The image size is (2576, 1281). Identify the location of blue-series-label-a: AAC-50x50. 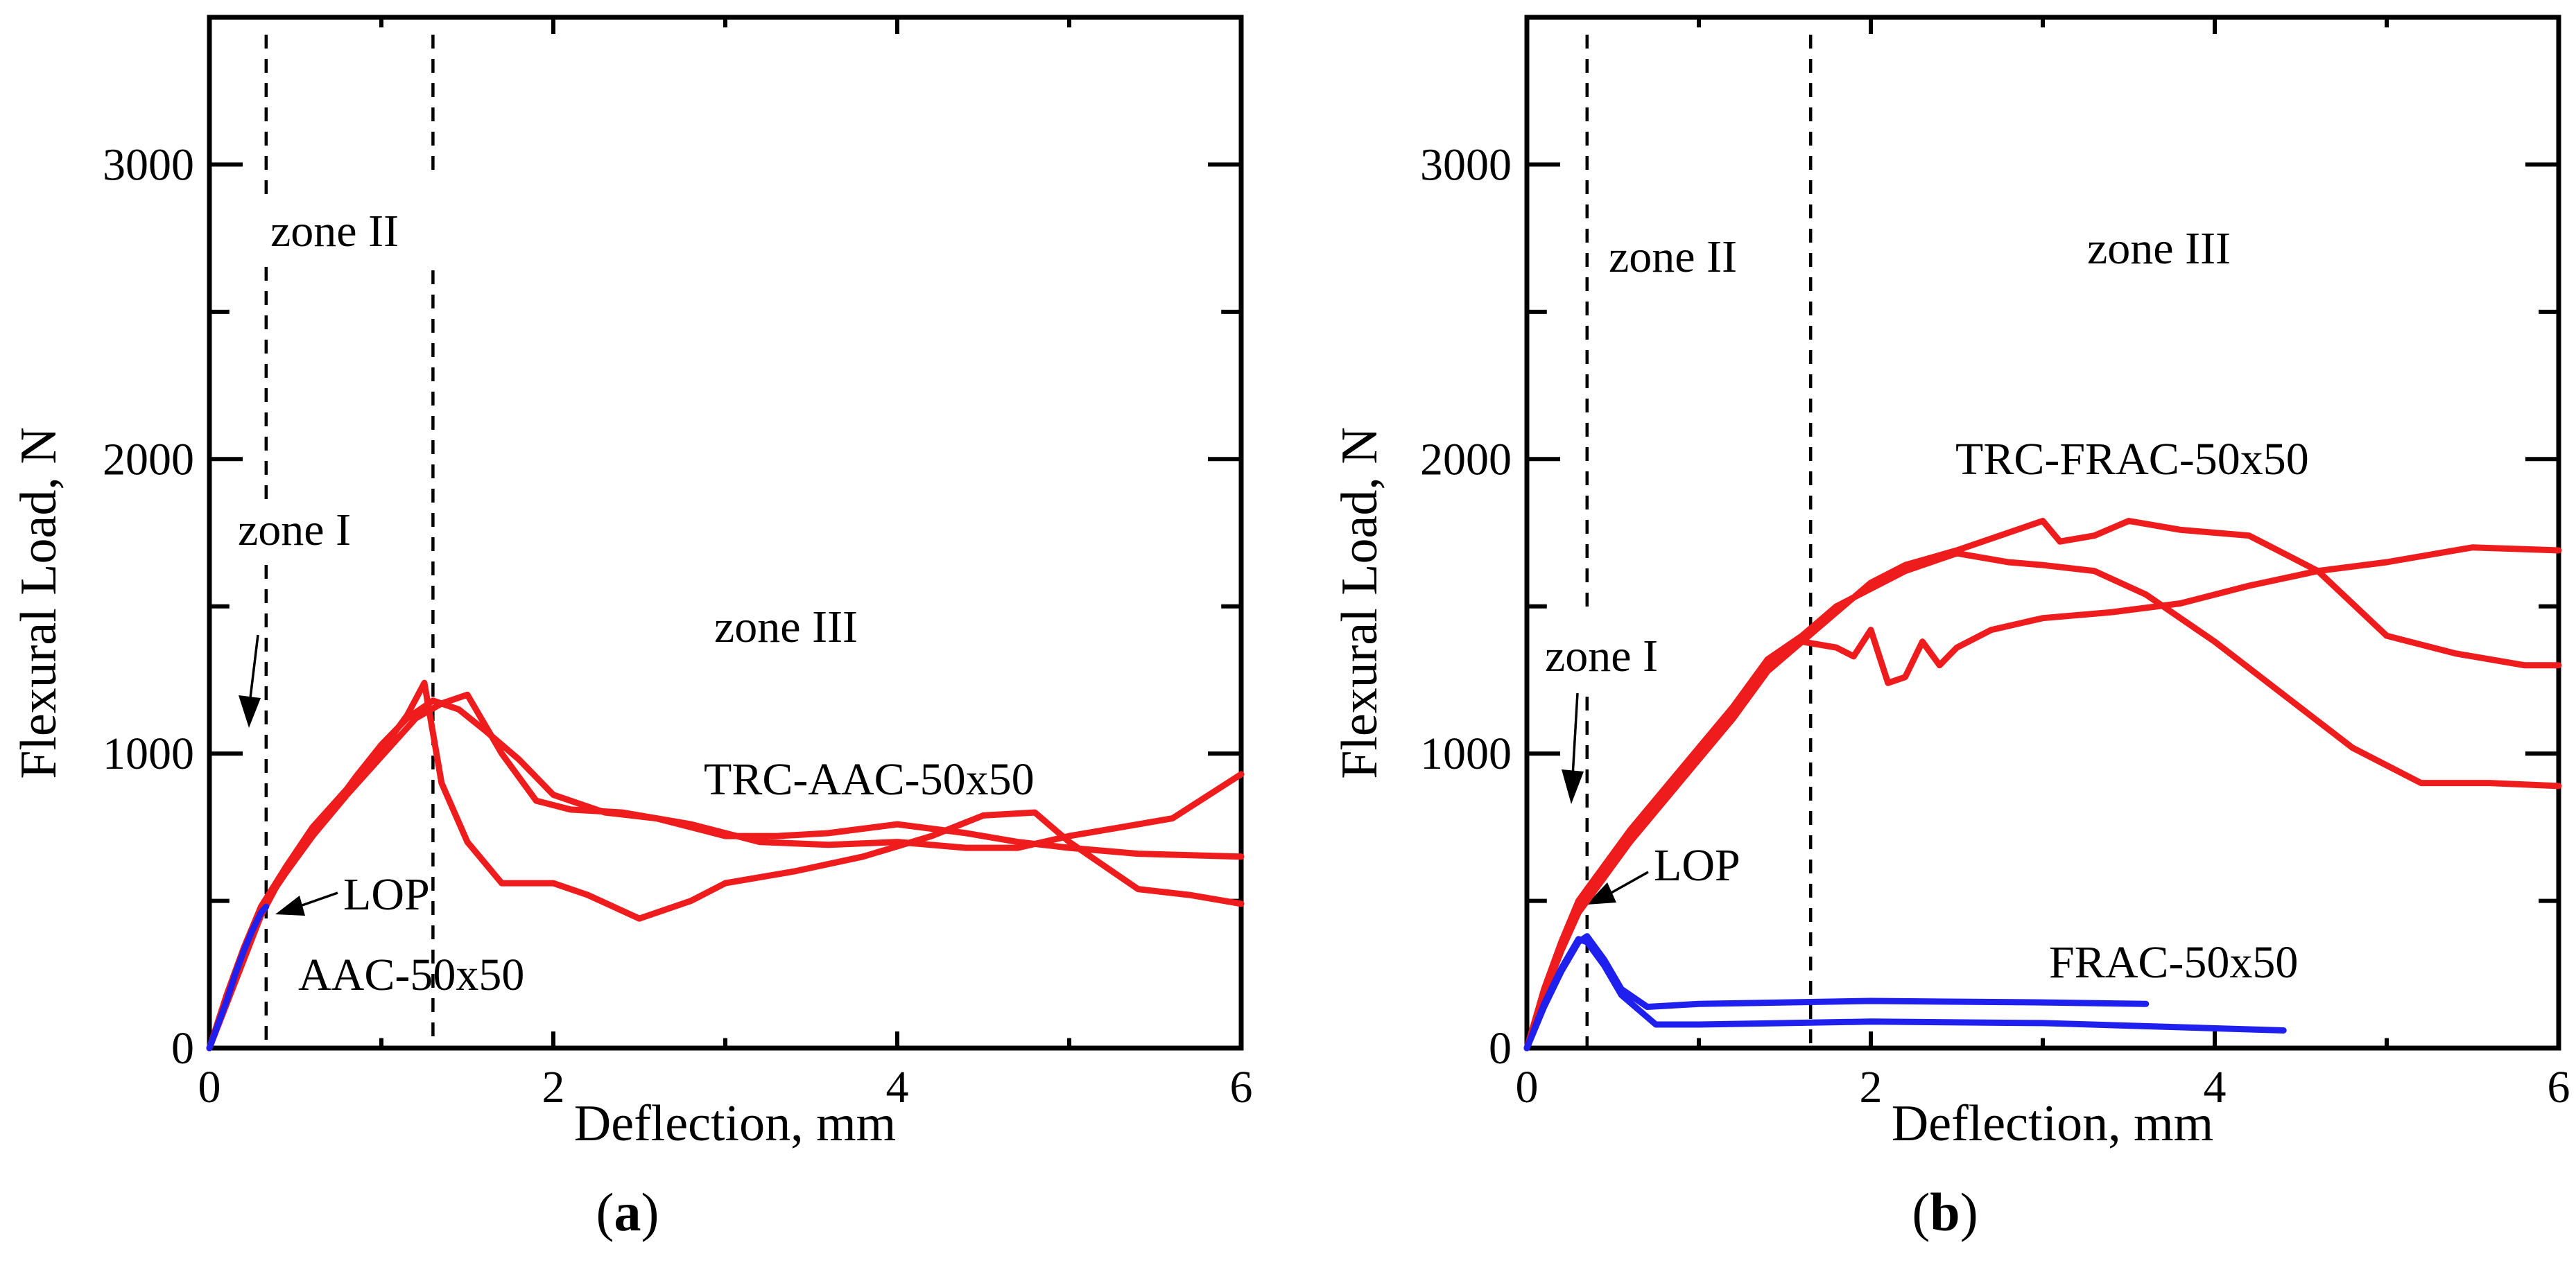
(411, 975).